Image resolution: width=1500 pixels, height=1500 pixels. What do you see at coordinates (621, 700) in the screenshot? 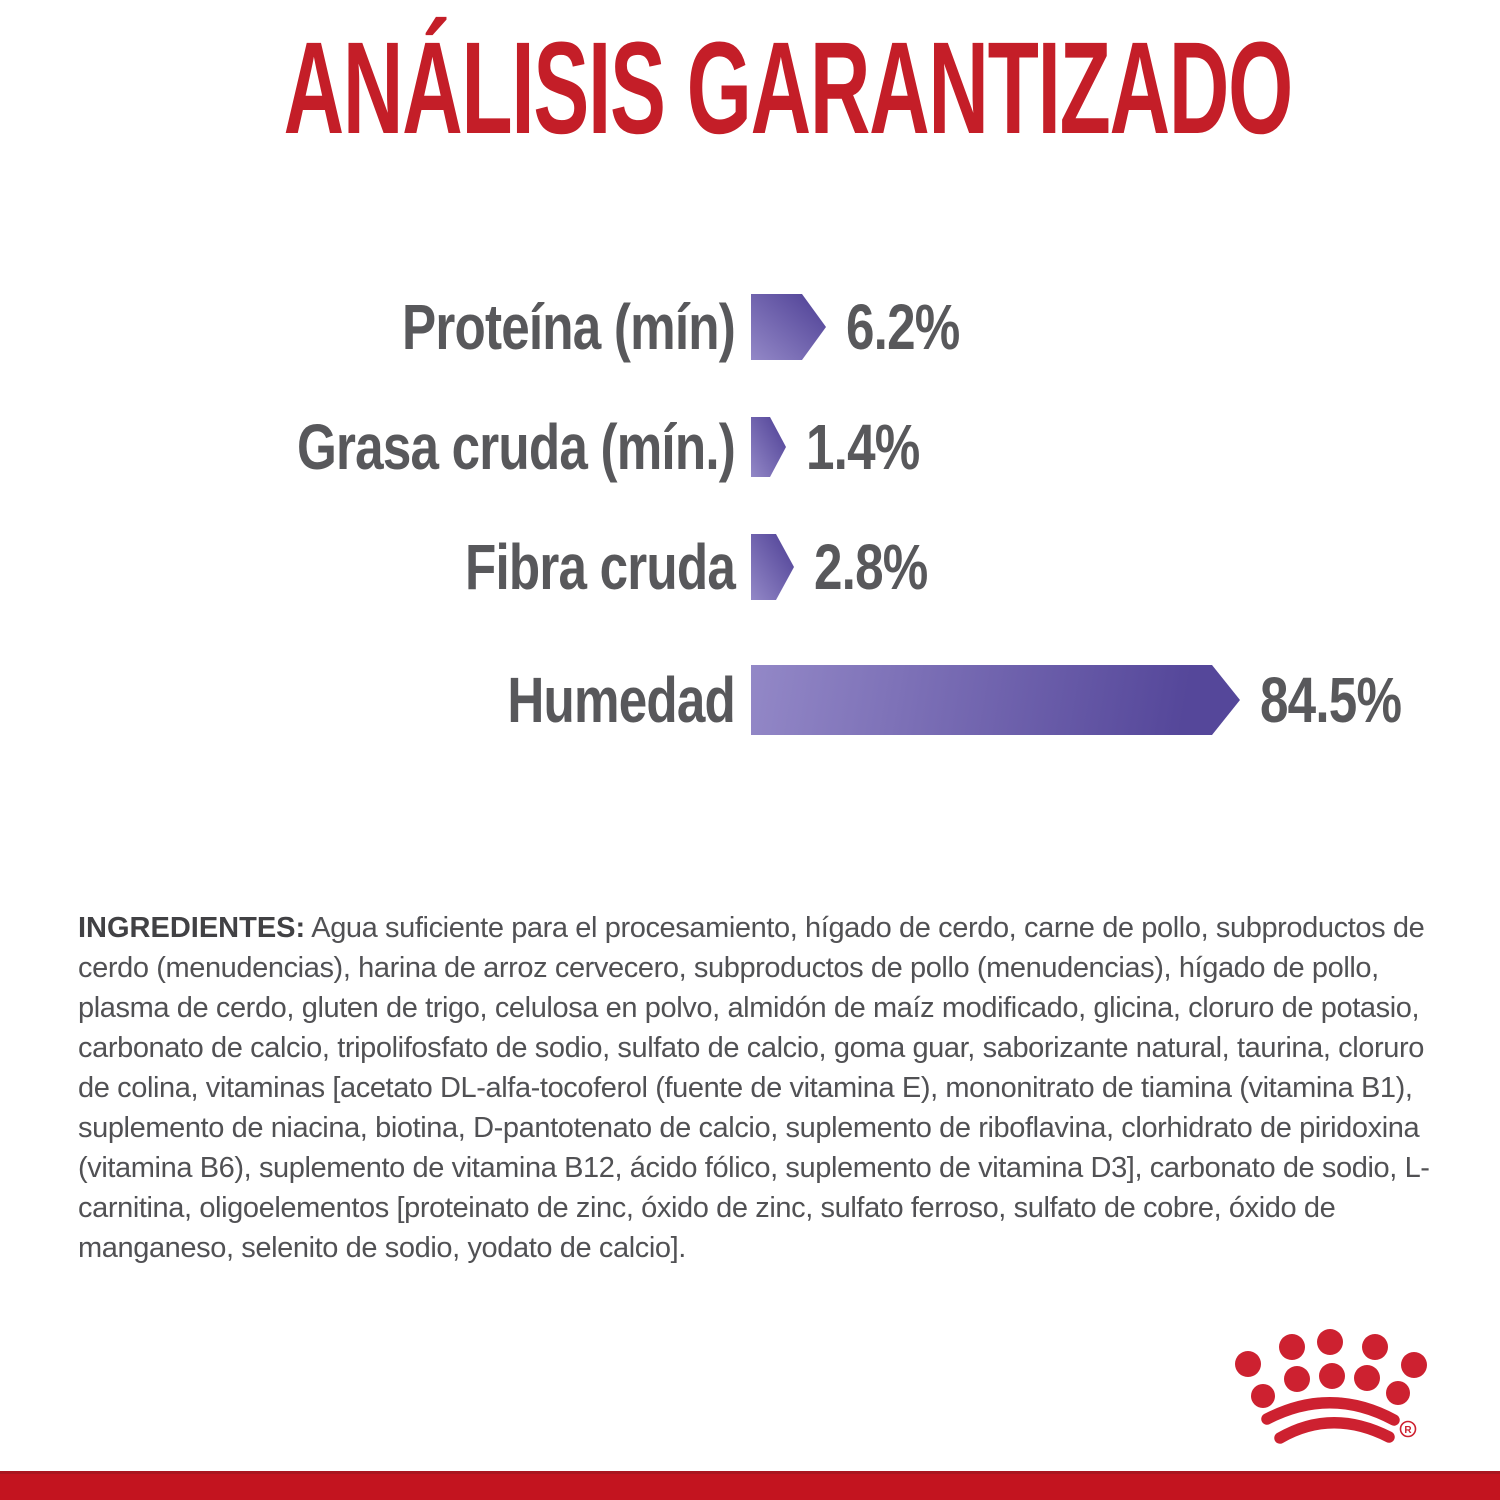
I see `nutrient-label-humedad: Humedad` at bounding box center [621, 700].